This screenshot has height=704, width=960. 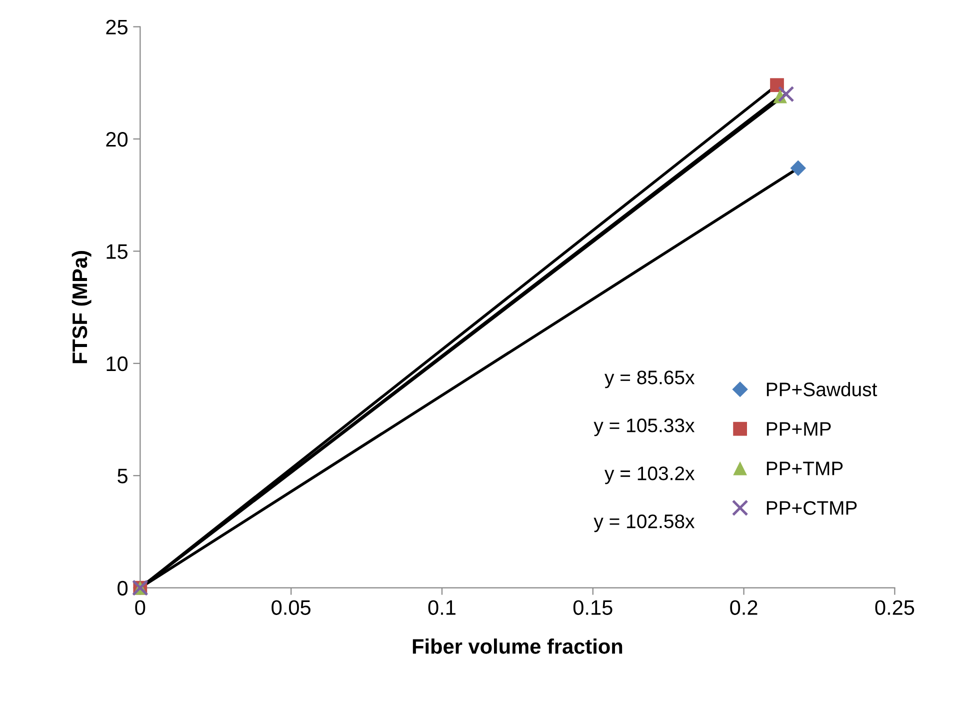 I want to click on y-tick-label: 10, so click(x=117, y=364).